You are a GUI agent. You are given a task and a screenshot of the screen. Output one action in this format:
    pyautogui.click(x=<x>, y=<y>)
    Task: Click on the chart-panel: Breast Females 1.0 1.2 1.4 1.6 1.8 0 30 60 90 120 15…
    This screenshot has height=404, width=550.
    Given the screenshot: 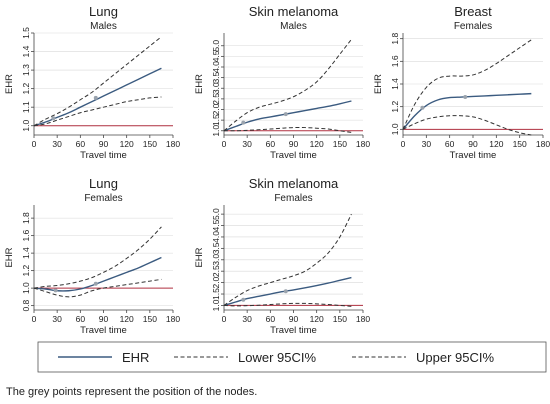 What is the action you would take?
    pyautogui.click(x=461, y=82)
    